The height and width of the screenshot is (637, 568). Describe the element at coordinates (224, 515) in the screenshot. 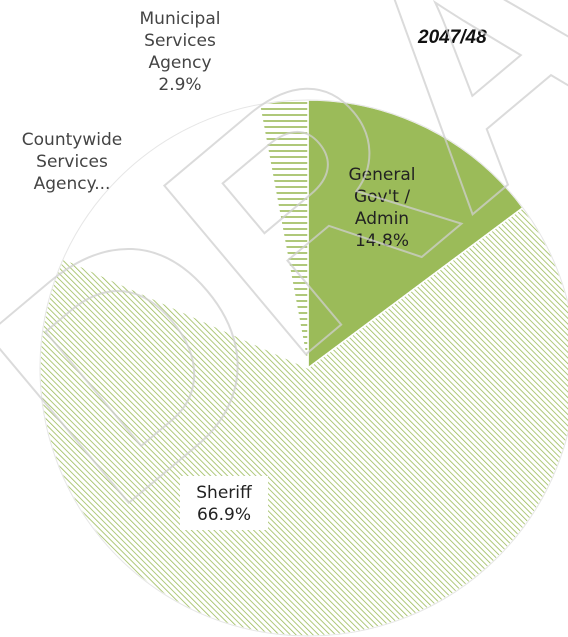

I see `data-label-value: 66.9%` at that location.